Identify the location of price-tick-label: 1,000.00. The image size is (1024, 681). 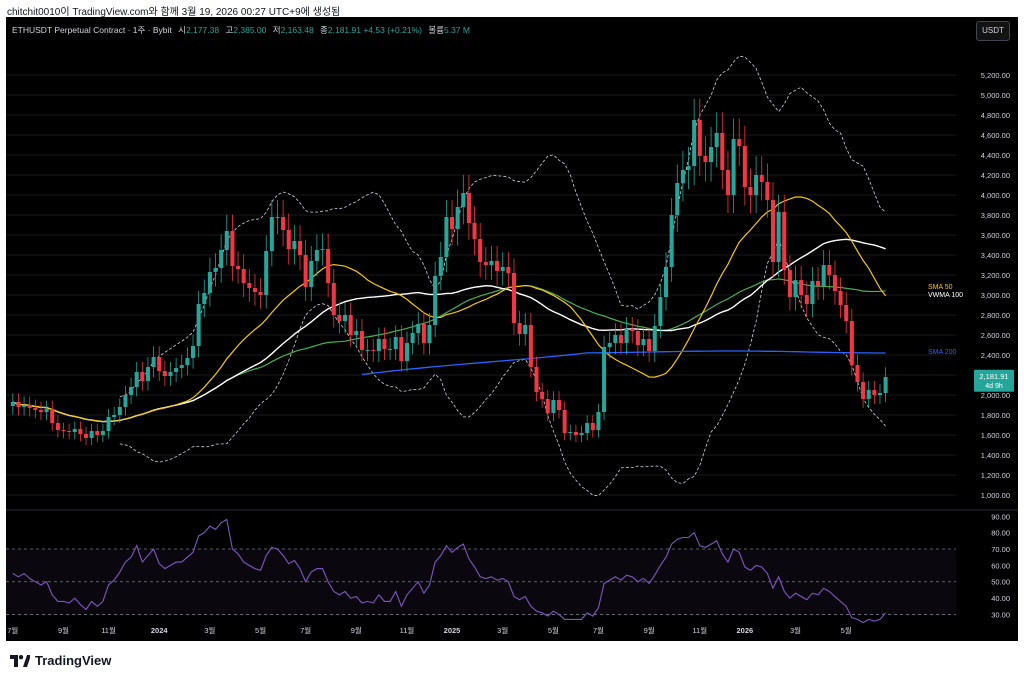
(995, 495).